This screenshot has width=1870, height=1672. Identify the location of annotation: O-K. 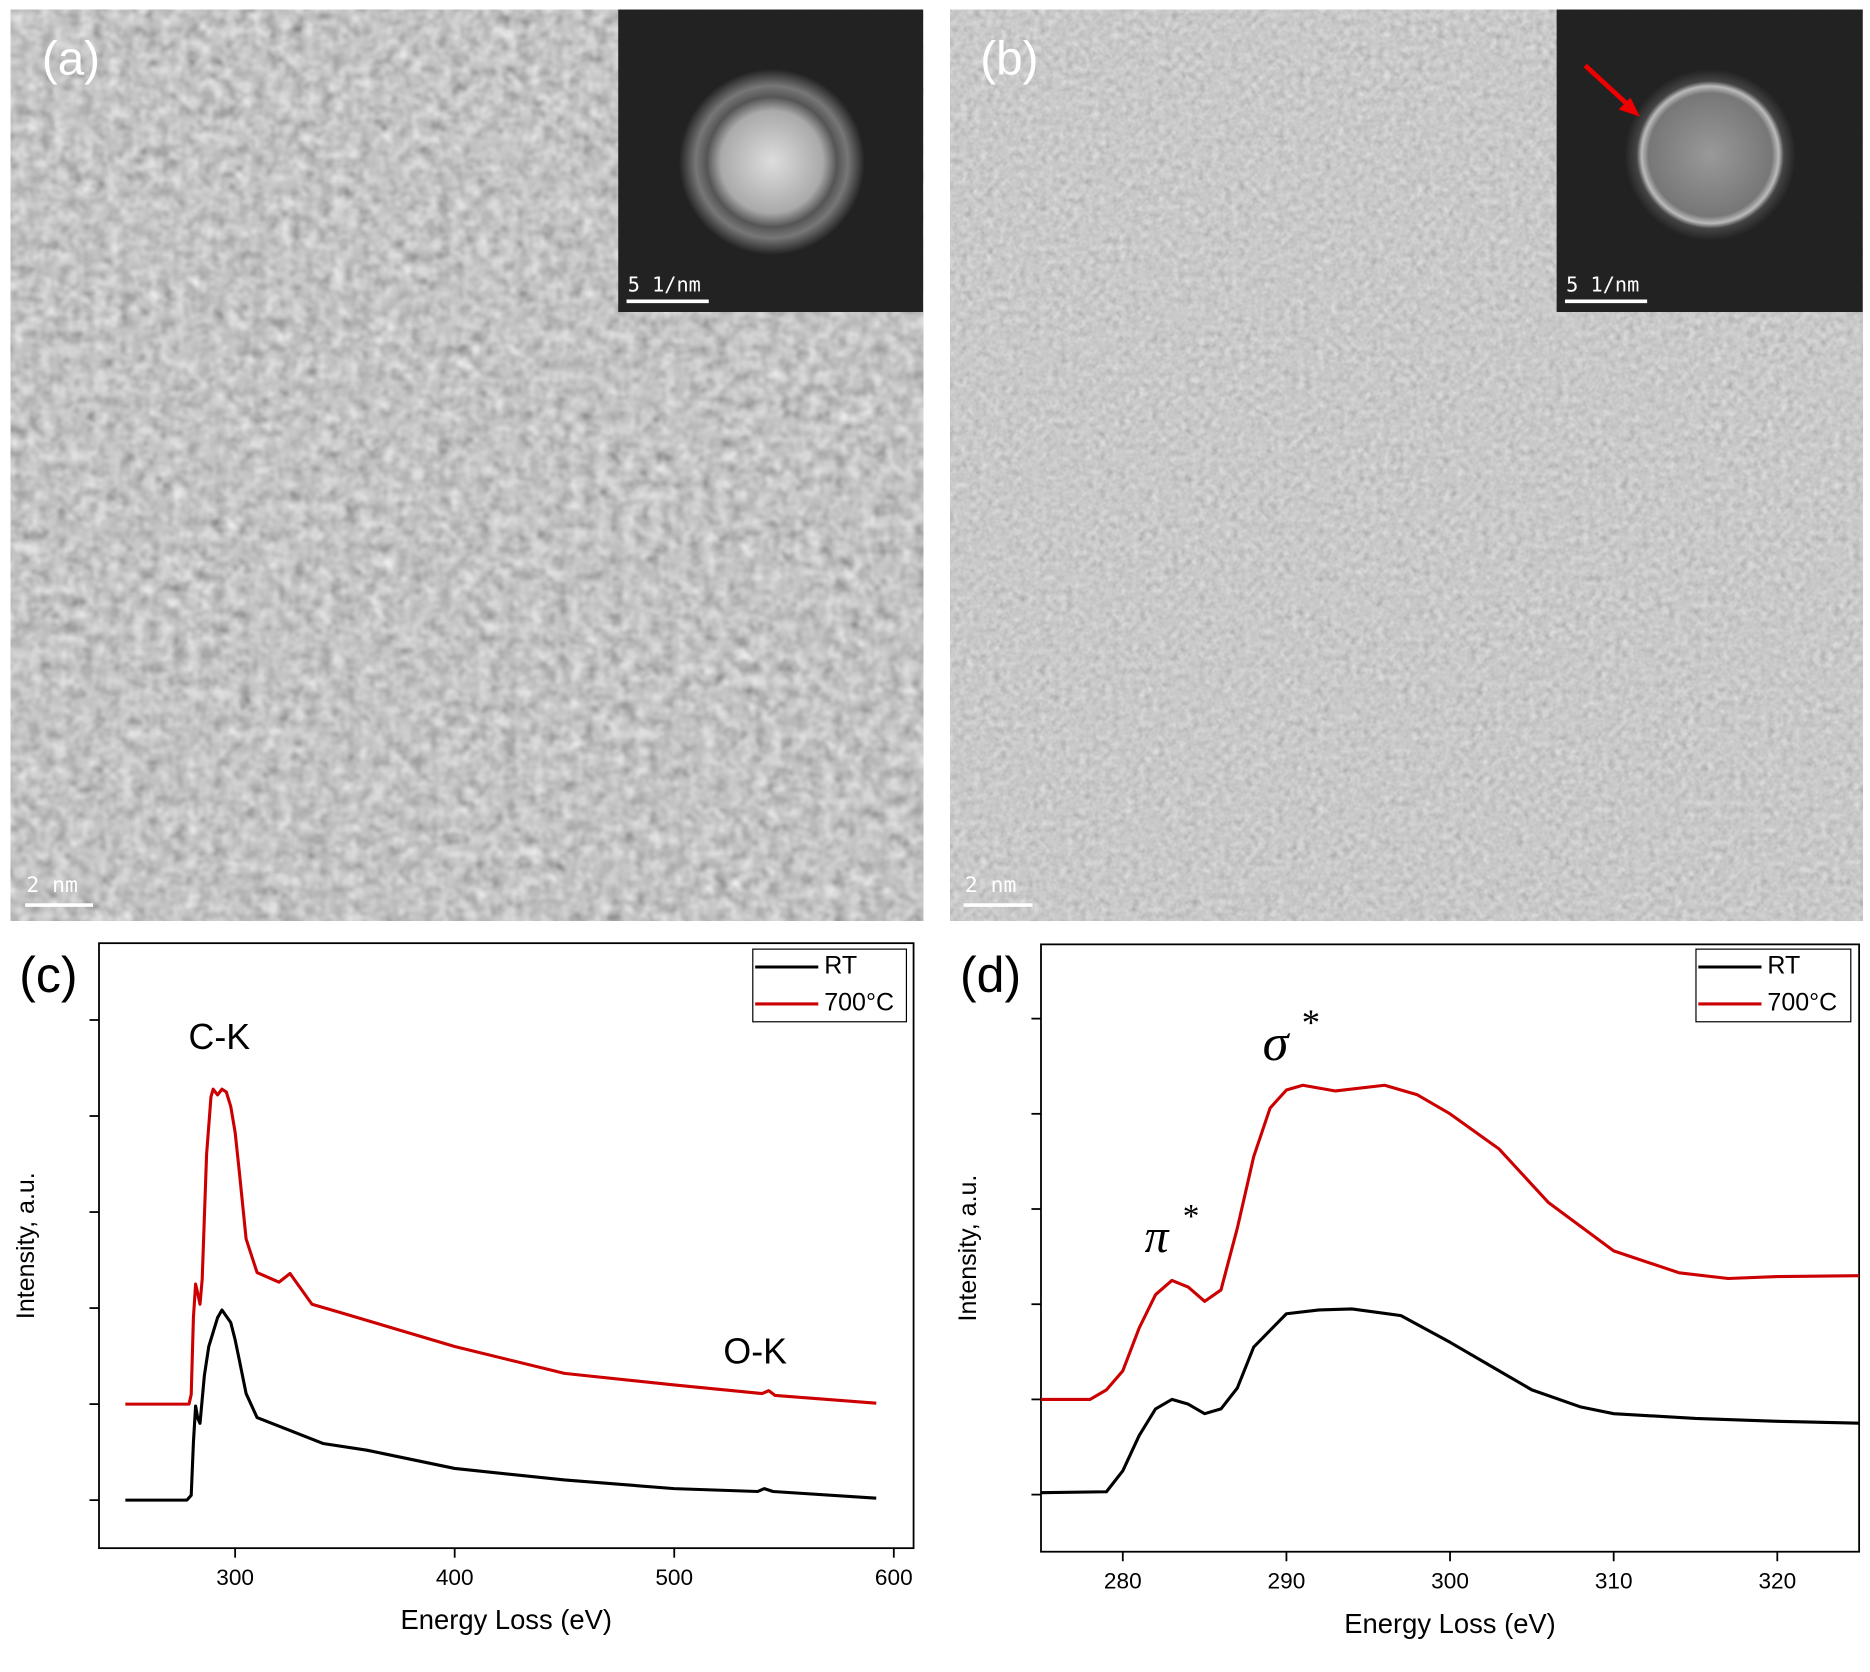
(755, 1351).